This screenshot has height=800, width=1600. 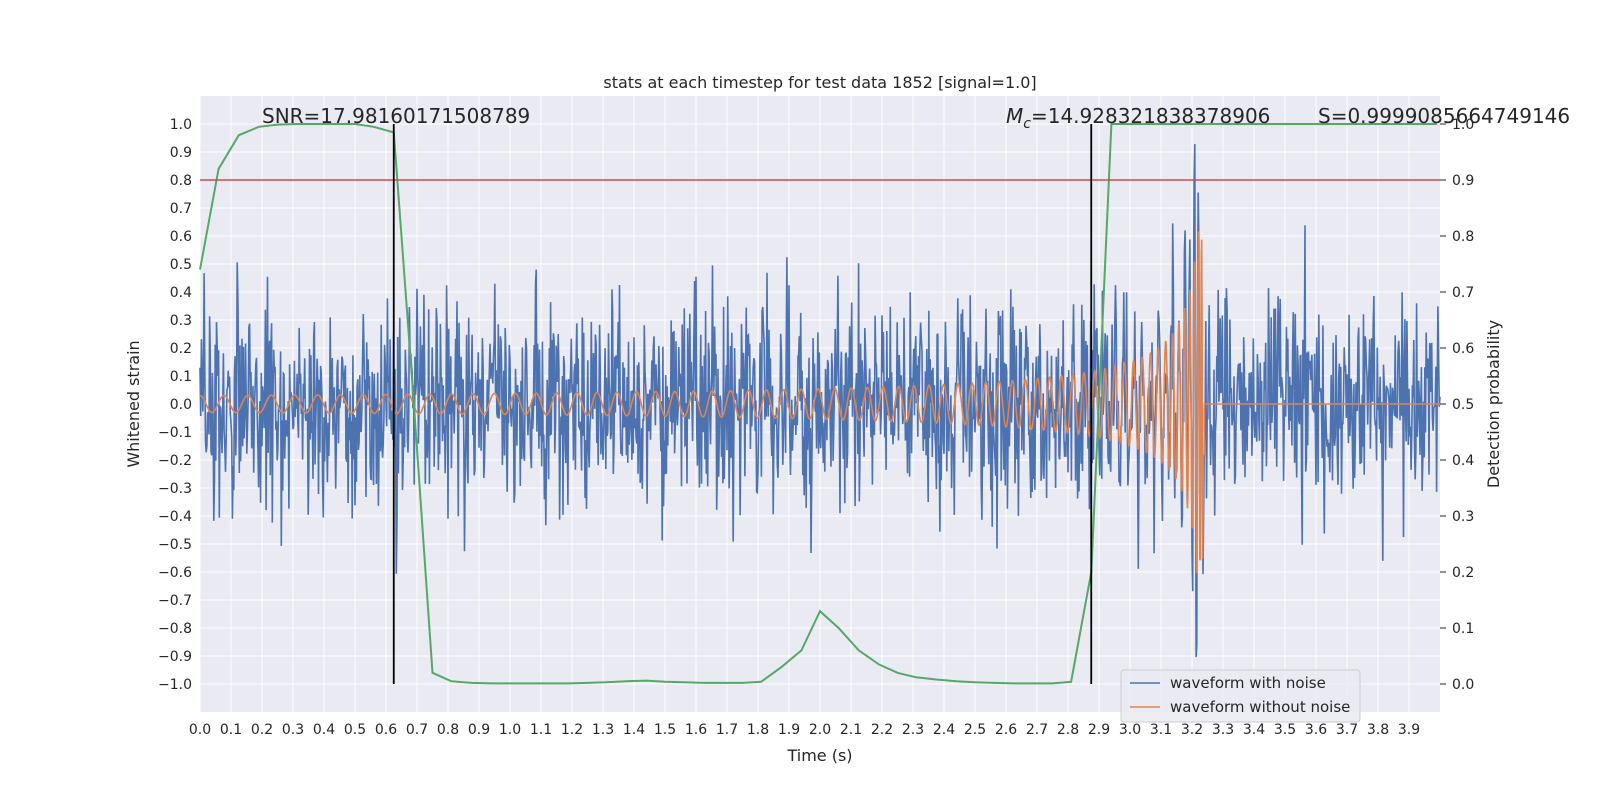 What do you see at coordinates (851, 730) in the screenshot?
I see `x-tick-label: 2.1` at bounding box center [851, 730].